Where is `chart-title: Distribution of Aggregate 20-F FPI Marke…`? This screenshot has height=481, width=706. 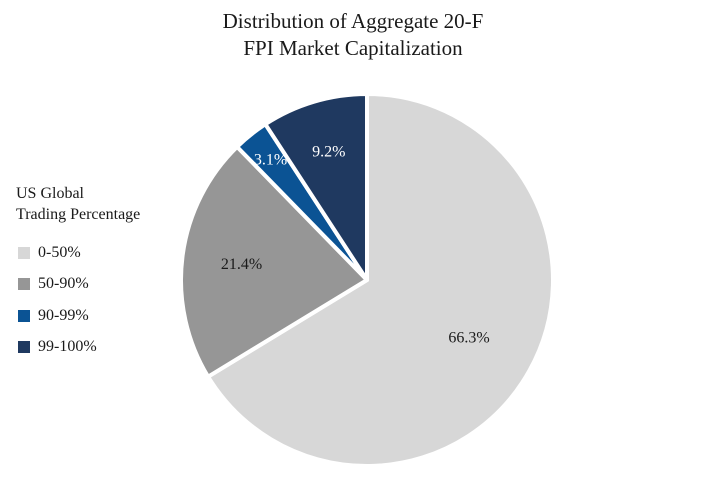
chart-title: Distribution of Aggregate 20-F FPI Marke… is located at coordinates (353, 35).